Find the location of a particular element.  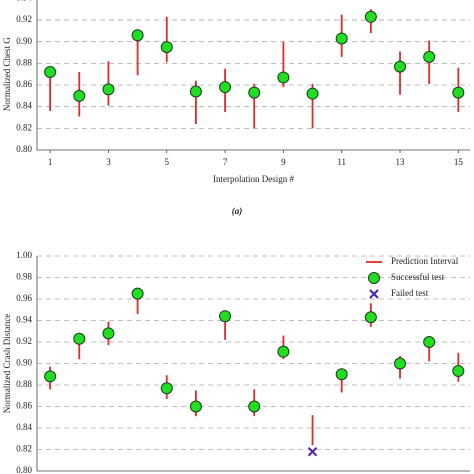

x-tick-label: 13 is located at coordinates (401, 162).